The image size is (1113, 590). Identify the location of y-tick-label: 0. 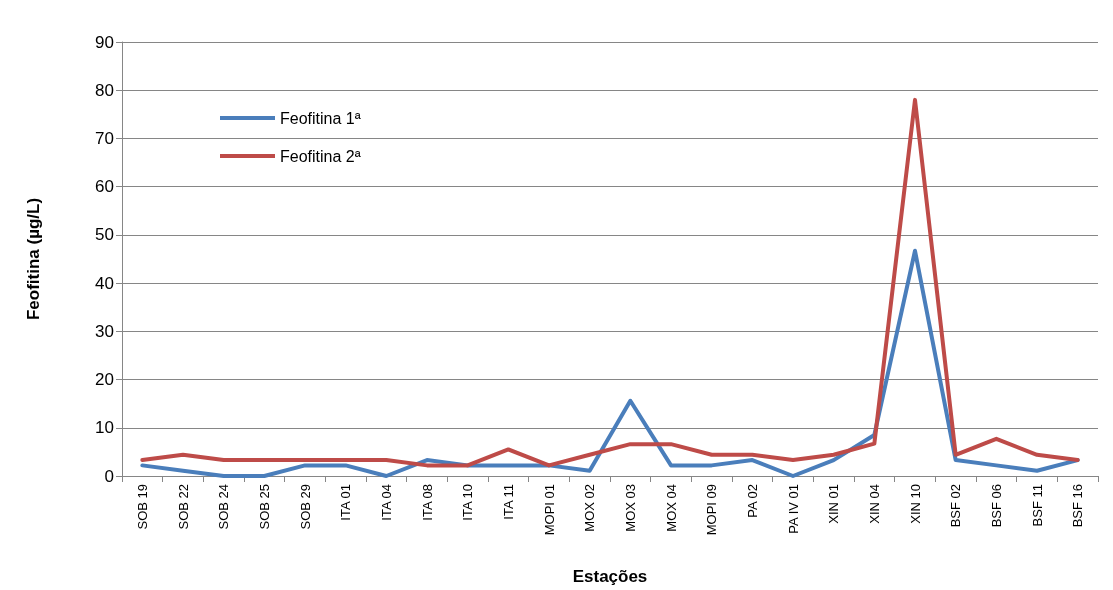
(109, 476).